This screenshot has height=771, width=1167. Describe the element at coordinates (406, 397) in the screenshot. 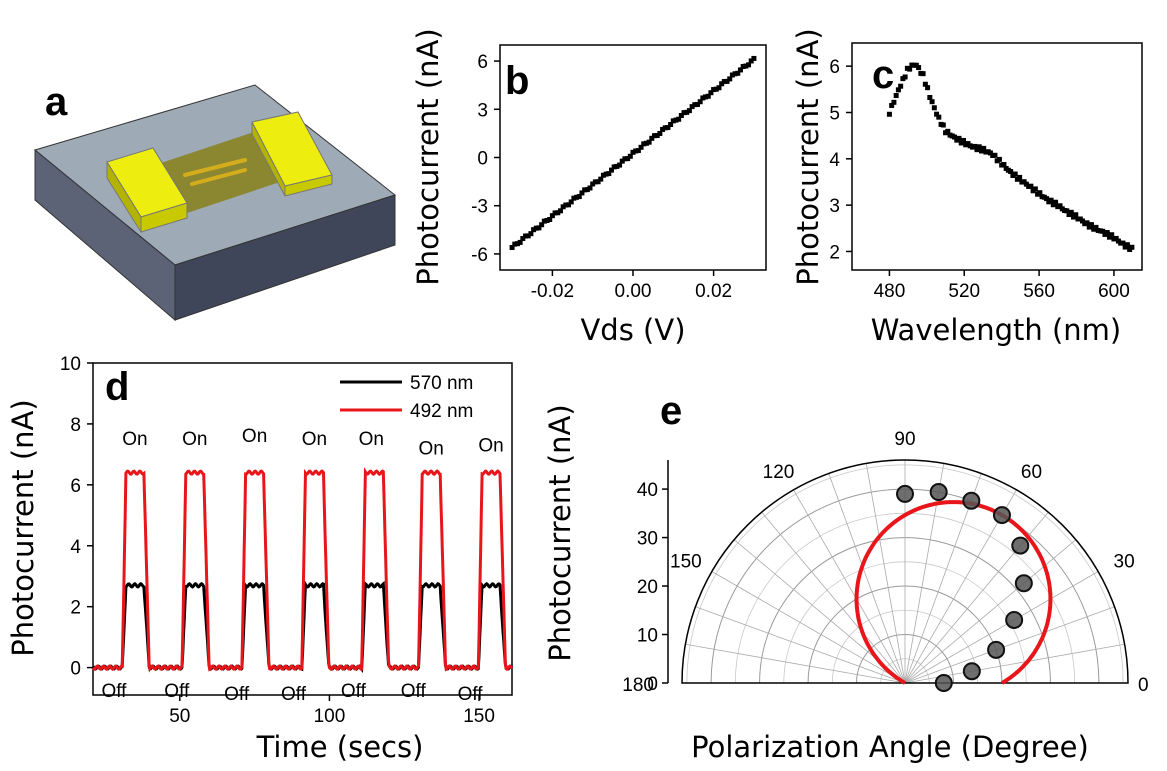

I see `chart-d-legend: 570 nm 492 nm` at that location.